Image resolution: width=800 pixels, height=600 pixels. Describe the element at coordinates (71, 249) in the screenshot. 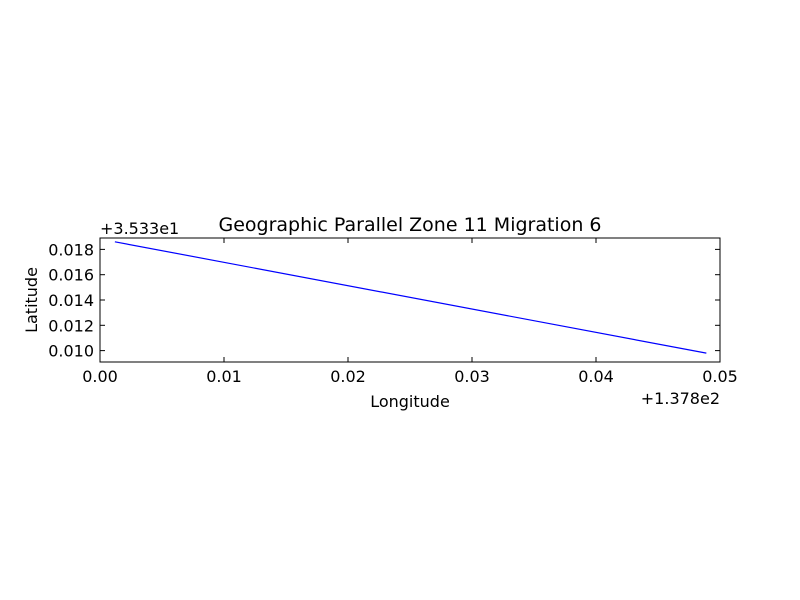

I see `y-tick-label: 0.018` at that location.